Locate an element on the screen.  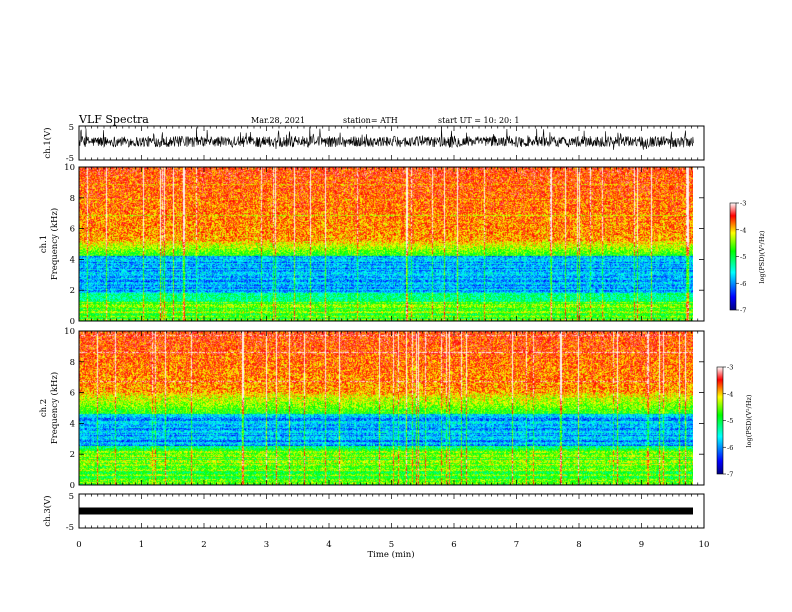
ch2-spectrogram-ylabel-top: ch.2 is located at coordinates (44, 408).